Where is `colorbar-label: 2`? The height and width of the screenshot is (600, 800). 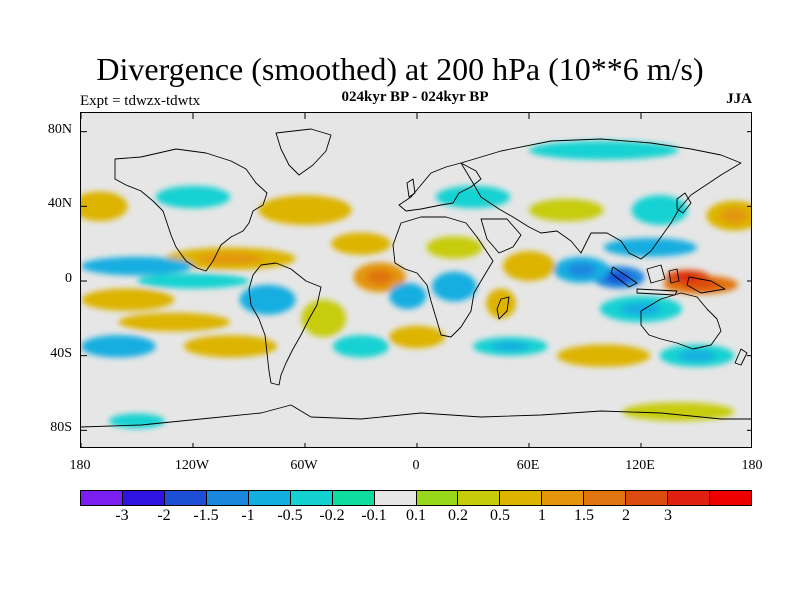
colorbar-label: 2 is located at coordinates (626, 515).